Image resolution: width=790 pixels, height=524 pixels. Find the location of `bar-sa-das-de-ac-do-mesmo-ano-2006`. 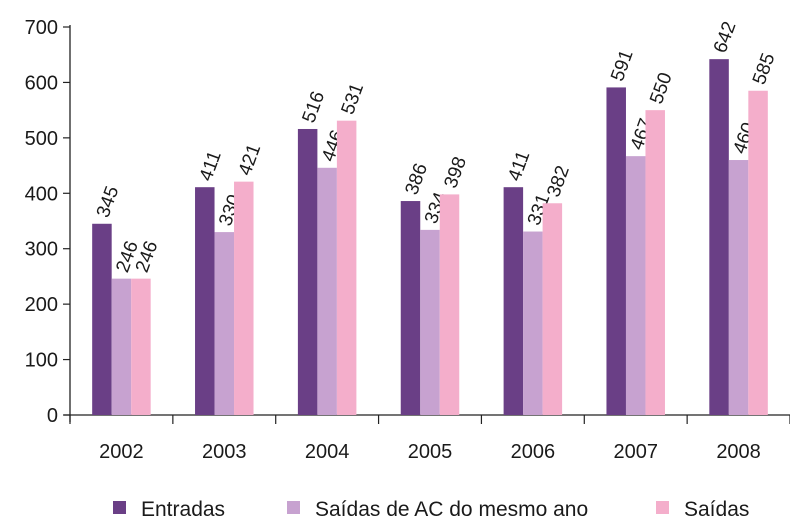

bar-sa-das-de-ac-do-mesmo-ano-2006 is located at coordinates (533, 323).